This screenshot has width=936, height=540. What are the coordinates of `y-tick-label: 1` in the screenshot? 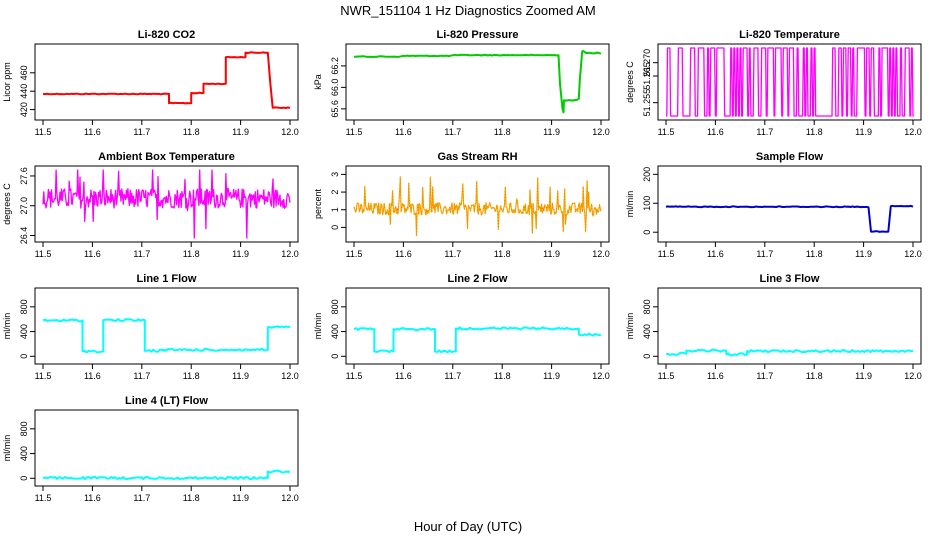 It's located at (335, 209).